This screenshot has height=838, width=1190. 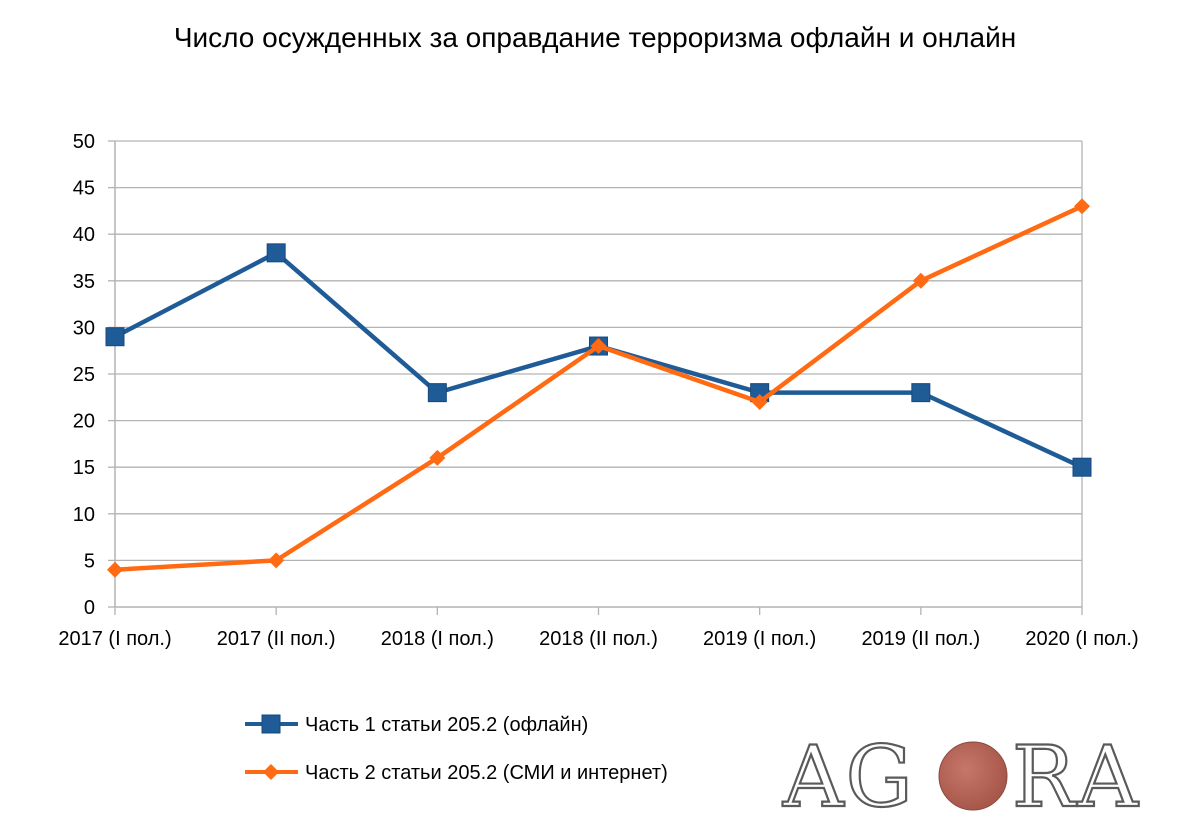 I want to click on legend-label: Часть 2 статьи 205.2 (СМИ и интернет), so click(x=486, y=773).